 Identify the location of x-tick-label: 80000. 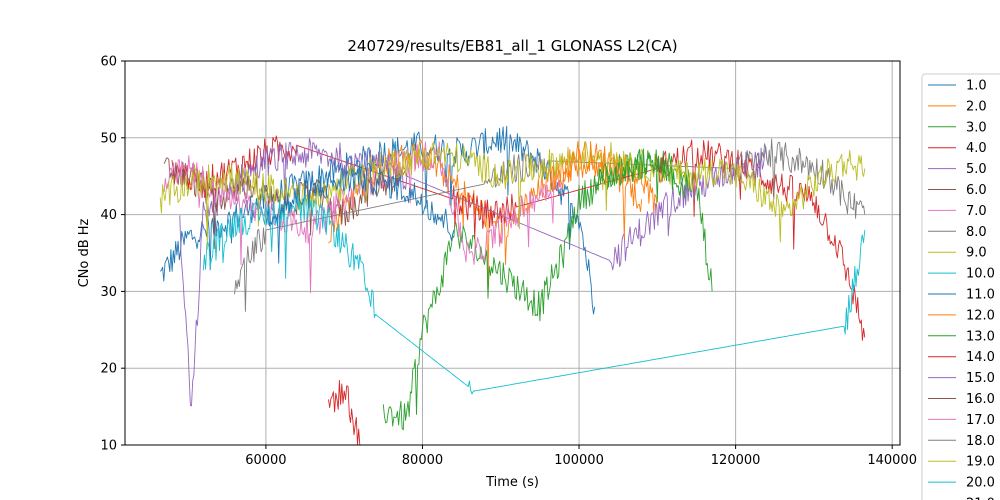
(422, 460).